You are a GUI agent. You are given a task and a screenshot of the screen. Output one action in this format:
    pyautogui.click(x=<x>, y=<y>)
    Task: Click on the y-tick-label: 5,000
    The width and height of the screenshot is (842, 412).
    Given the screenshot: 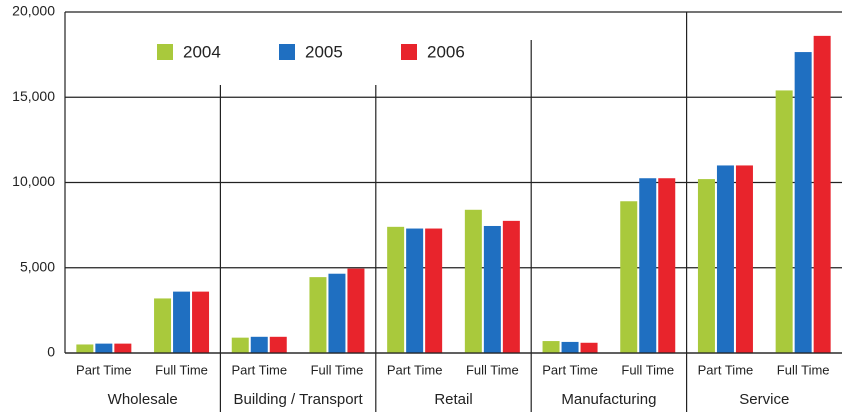 What is the action you would take?
    pyautogui.click(x=37, y=266)
    